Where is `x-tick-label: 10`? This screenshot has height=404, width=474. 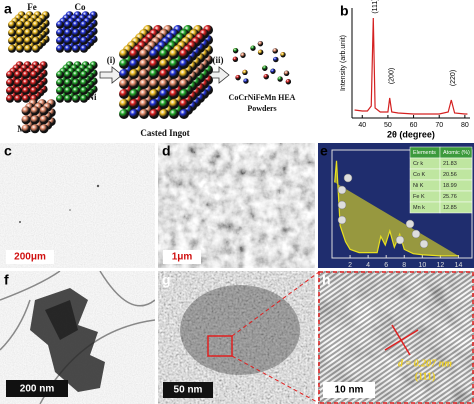 x-tick-label: 10 is located at coordinates (422, 265).